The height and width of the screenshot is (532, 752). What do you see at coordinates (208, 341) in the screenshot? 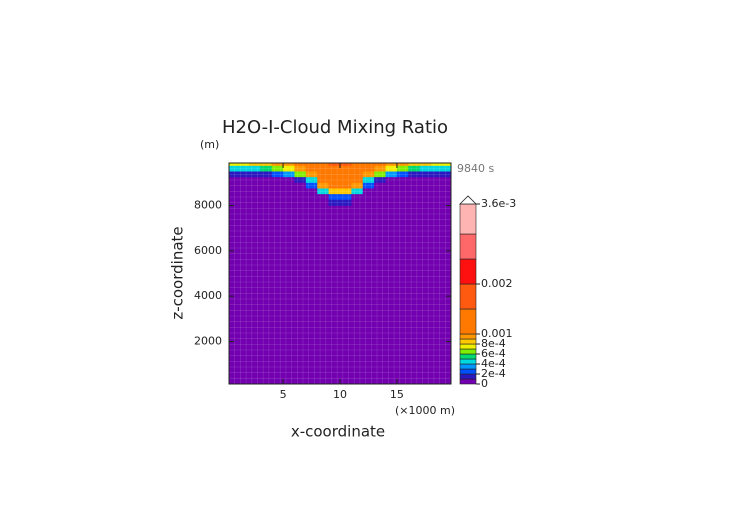
I see `y-tick-label: 2000` at bounding box center [208, 341].